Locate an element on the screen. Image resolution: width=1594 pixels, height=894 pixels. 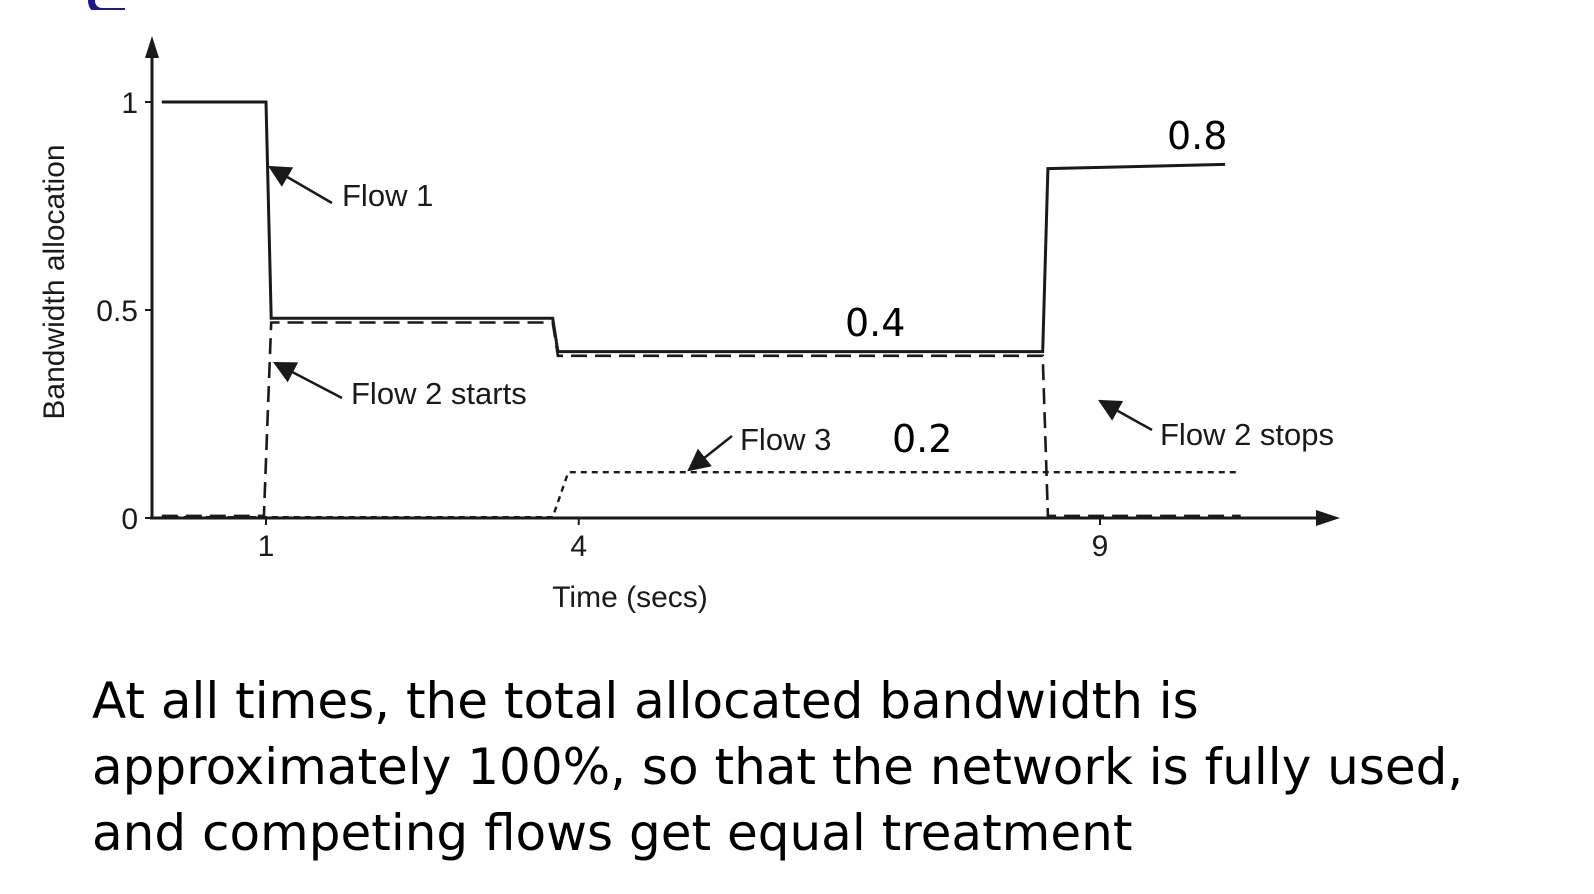
y-axis-label: Bandwidth allocation is located at coordinates (54, 281).